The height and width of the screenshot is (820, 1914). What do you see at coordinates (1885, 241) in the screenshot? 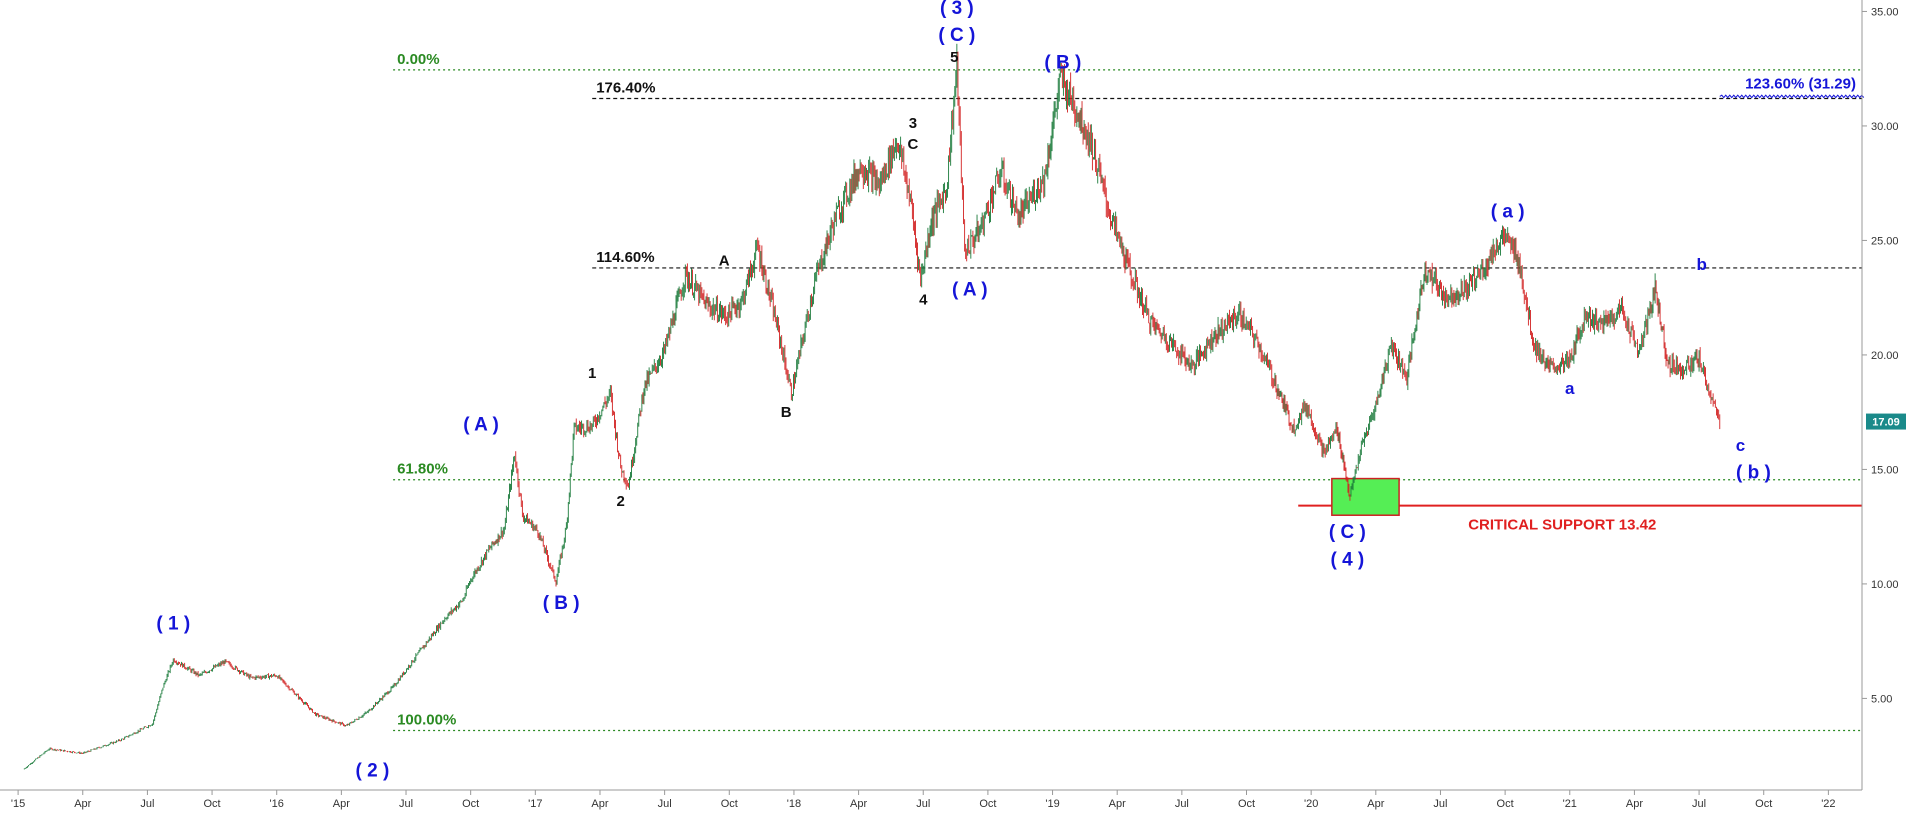
I see `y-tick-label: 25.00` at bounding box center [1885, 241].